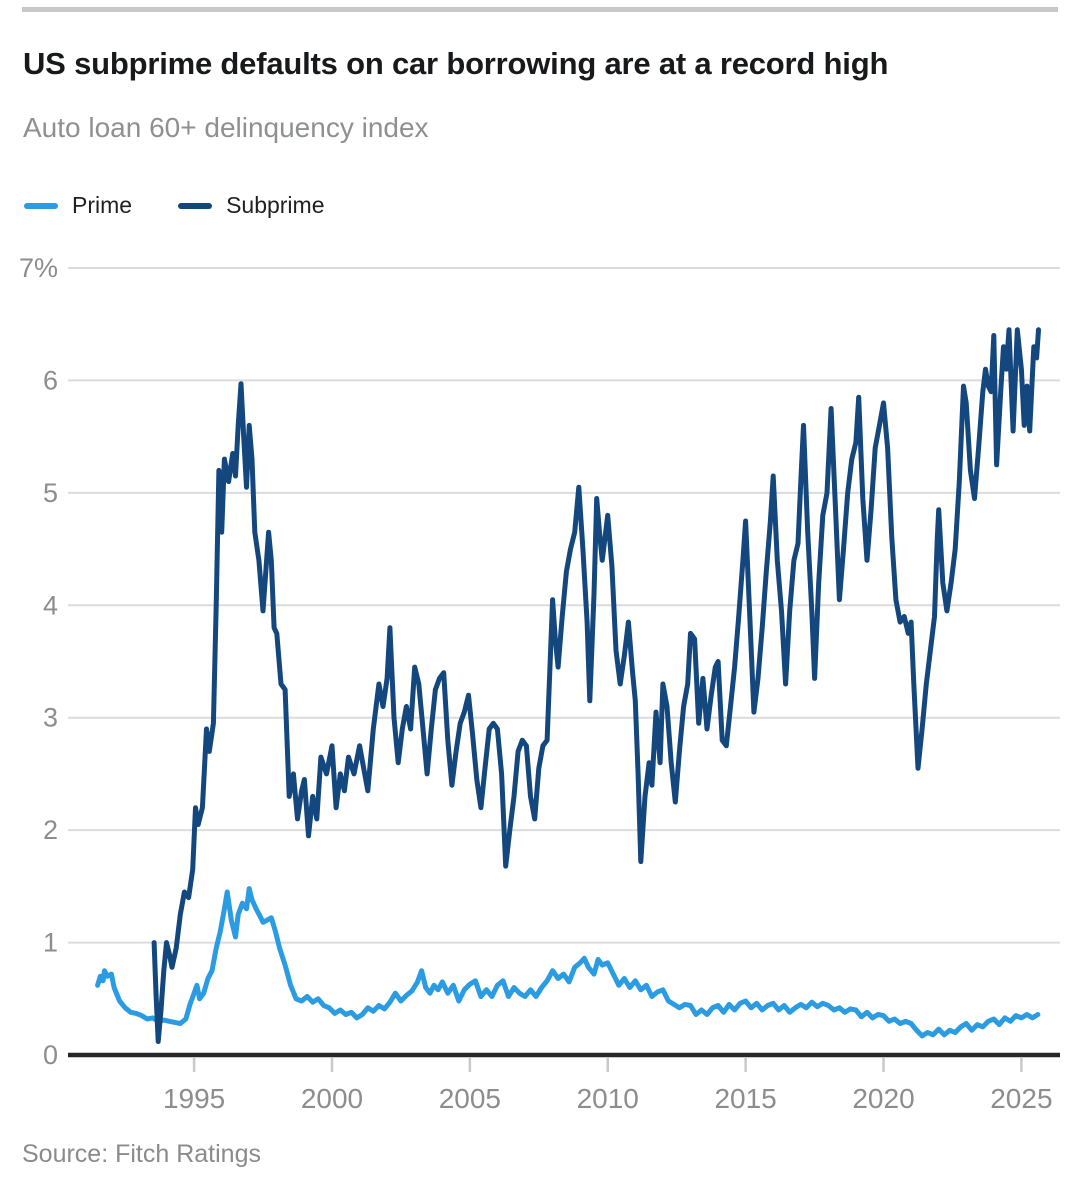 This screenshot has width=1080, height=1182. What do you see at coordinates (102, 205) in the screenshot?
I see `legend-label-prime: Prime` at bounding box center [102, 205].